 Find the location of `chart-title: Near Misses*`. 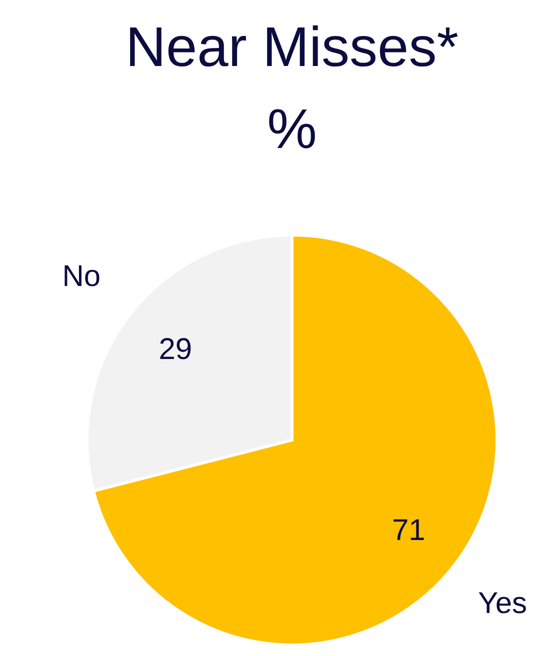

chart-title: Near Misses* is located at coordinates (292, 46).